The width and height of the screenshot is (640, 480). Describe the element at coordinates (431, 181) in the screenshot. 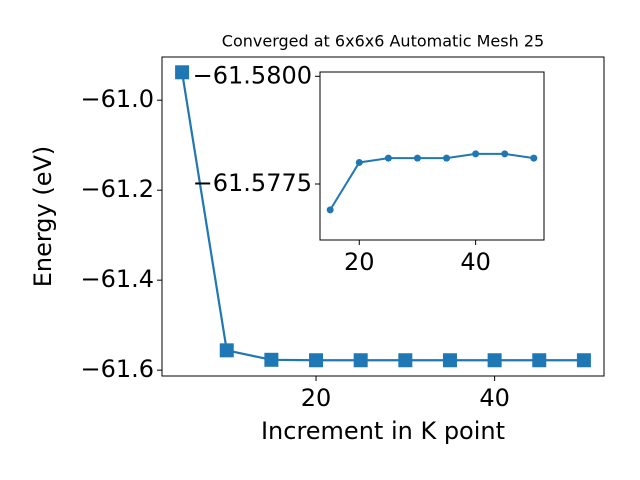

I see `series-line` at that location.